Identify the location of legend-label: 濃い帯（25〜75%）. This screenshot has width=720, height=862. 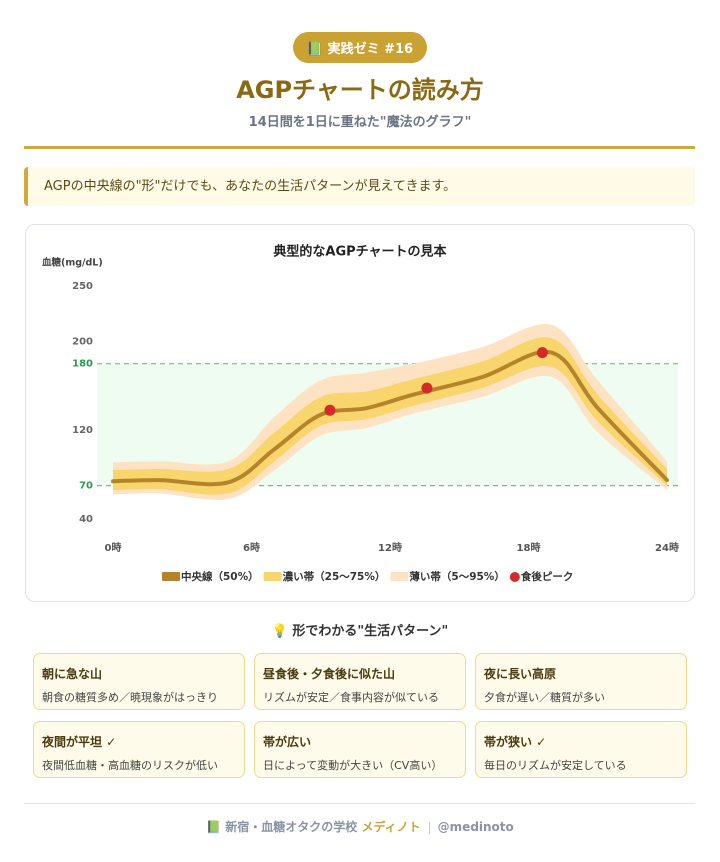
(334, 576).